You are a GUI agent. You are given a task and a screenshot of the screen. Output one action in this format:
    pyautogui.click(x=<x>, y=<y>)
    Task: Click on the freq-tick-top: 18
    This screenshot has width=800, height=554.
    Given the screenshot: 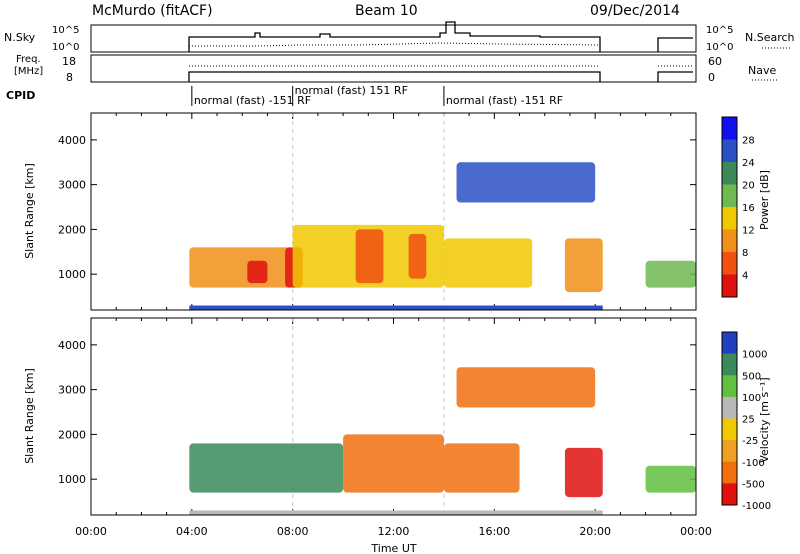 What is the action you would take?
    pyautogui.click(x=69, y=61)
    